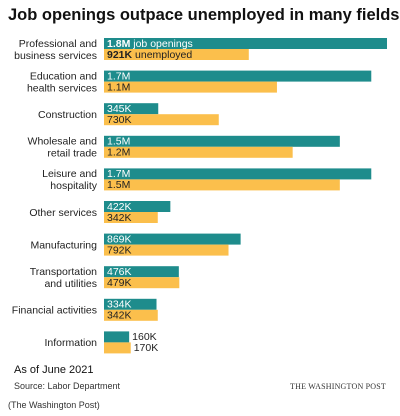 Image resolution: width=400 pixels, height=416 pixels. Describe the element at coordinates (63, 142) in the screenshot. I see `category-label: Wholesale and` at that location.